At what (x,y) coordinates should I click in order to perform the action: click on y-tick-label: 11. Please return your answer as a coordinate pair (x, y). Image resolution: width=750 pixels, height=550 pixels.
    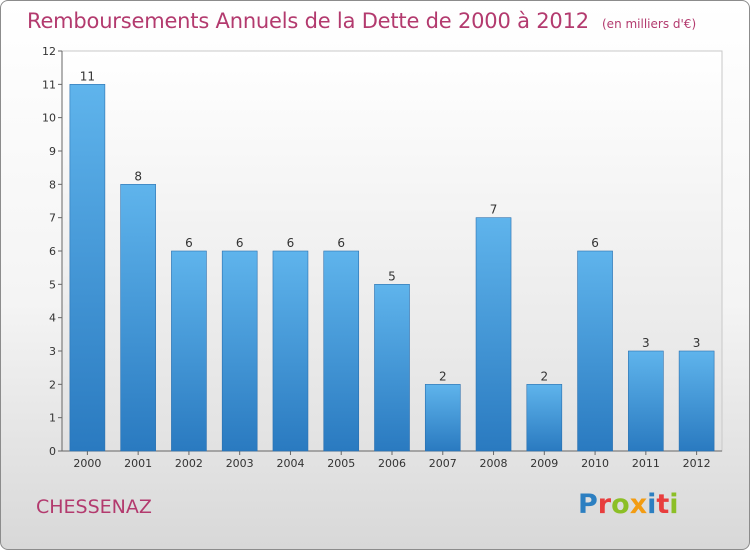
    Looking at the image, I should click on (49, 84).